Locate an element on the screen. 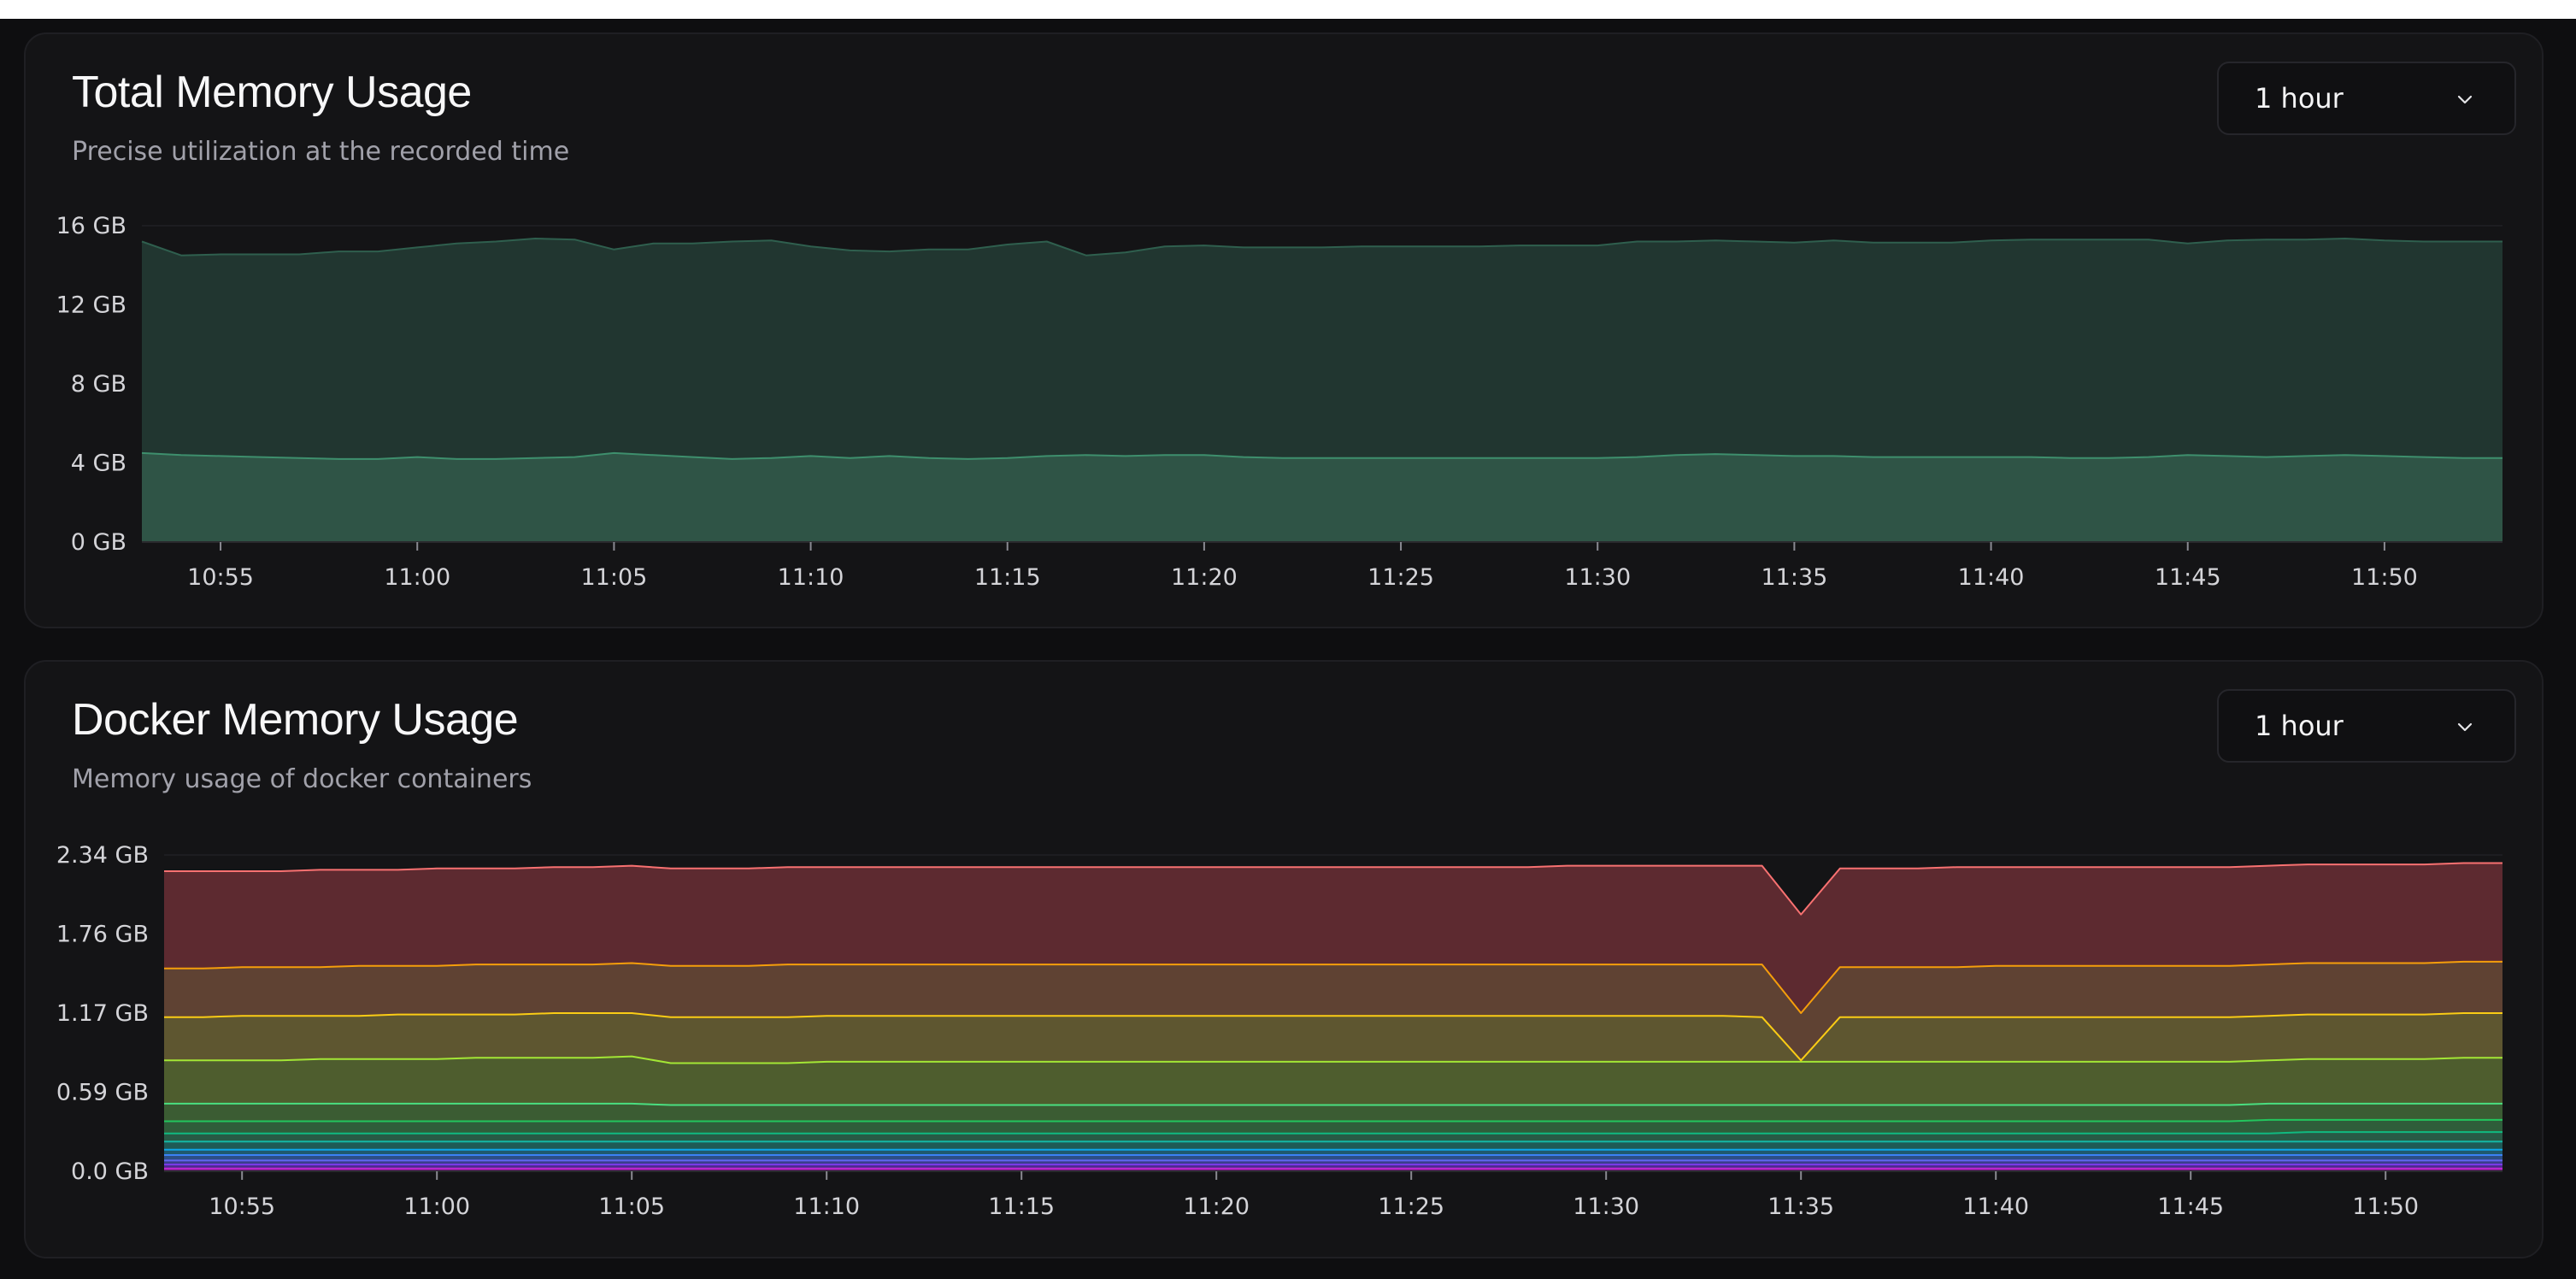  y-tick-label: 1.17 GB is located at coordinates (102, 1013).